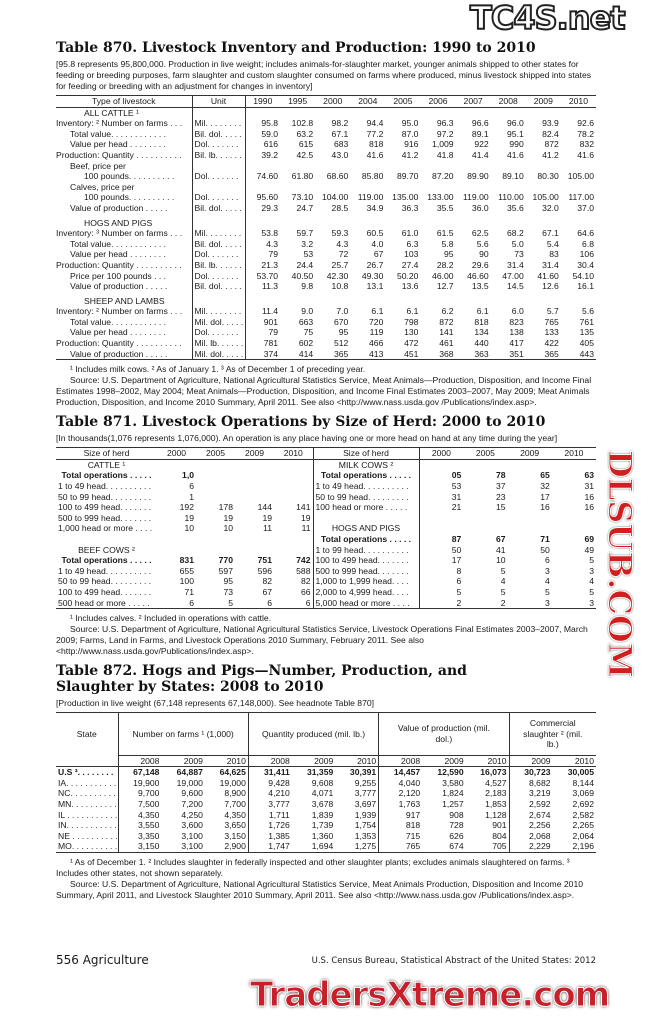 This screenshot has height=1024, width=652. I want to click on value-cell: 68.2, so click(515, 233).